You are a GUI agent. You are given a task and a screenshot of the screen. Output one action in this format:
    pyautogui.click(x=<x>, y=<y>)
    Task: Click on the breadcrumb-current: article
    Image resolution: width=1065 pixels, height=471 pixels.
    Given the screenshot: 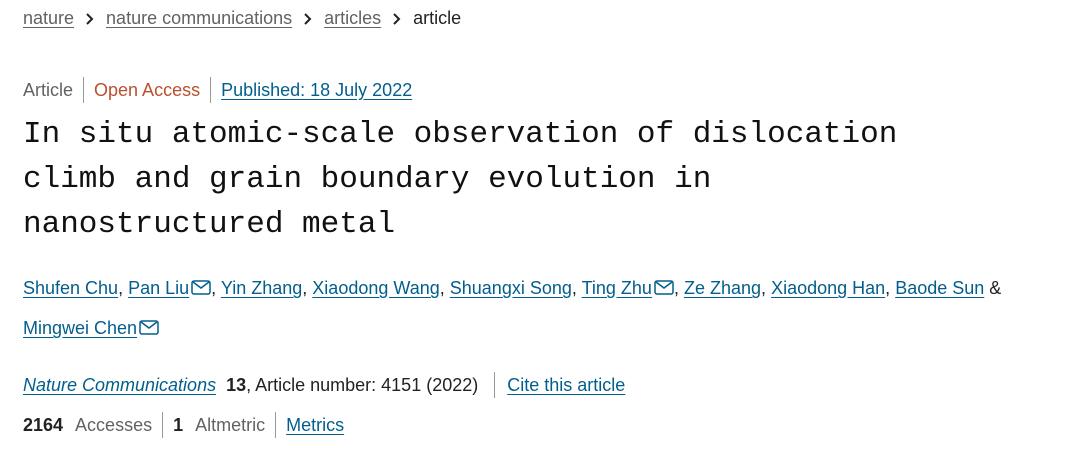 What is the action you would take?
    pyautogui.click(x=437, y=18)
    